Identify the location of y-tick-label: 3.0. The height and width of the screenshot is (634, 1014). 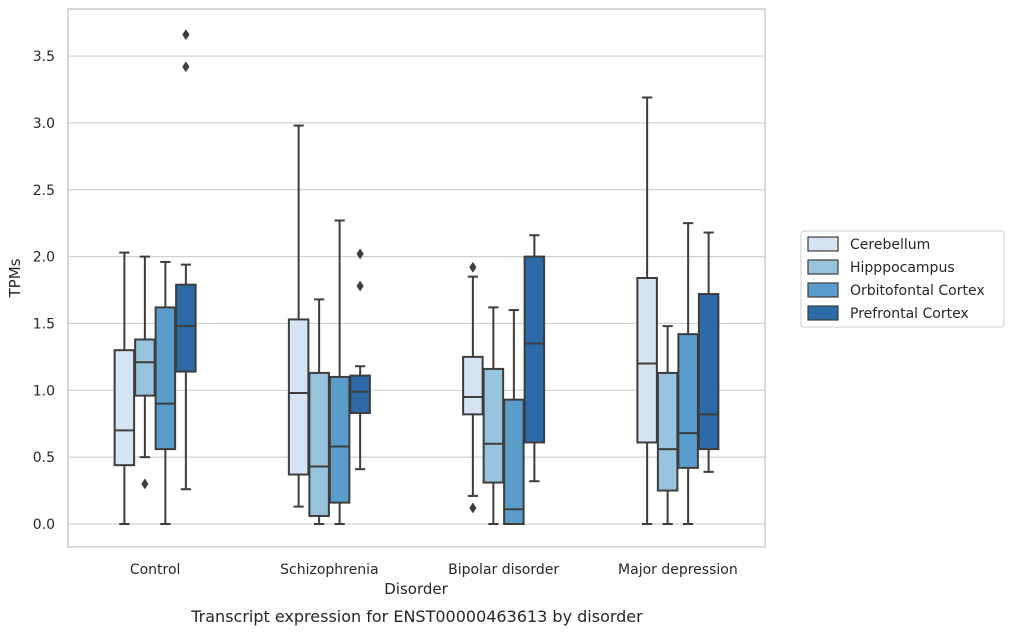
(44, 124).